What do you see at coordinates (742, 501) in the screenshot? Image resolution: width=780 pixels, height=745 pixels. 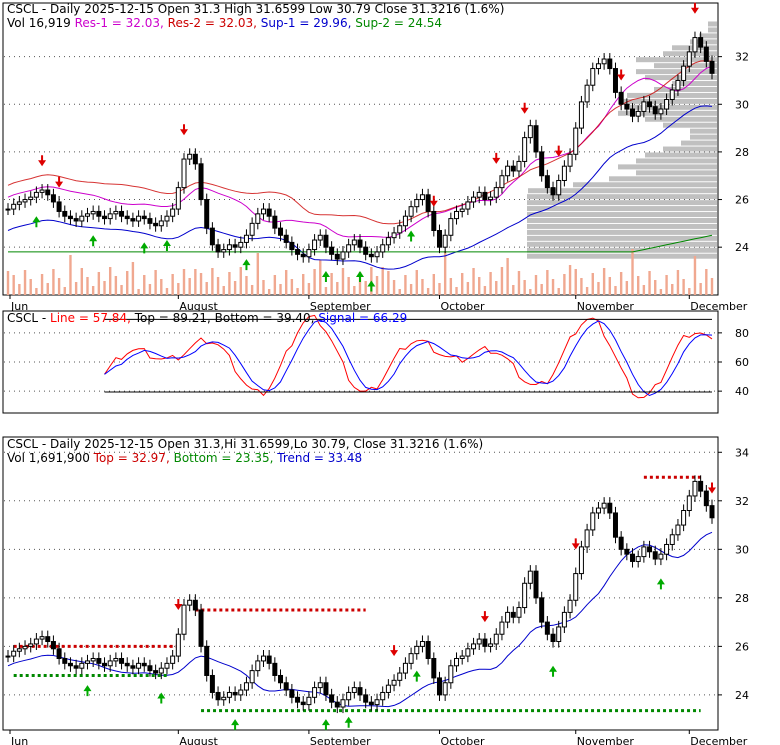 I see `trend-tick-label: 32` at bounding box center [742, 501].